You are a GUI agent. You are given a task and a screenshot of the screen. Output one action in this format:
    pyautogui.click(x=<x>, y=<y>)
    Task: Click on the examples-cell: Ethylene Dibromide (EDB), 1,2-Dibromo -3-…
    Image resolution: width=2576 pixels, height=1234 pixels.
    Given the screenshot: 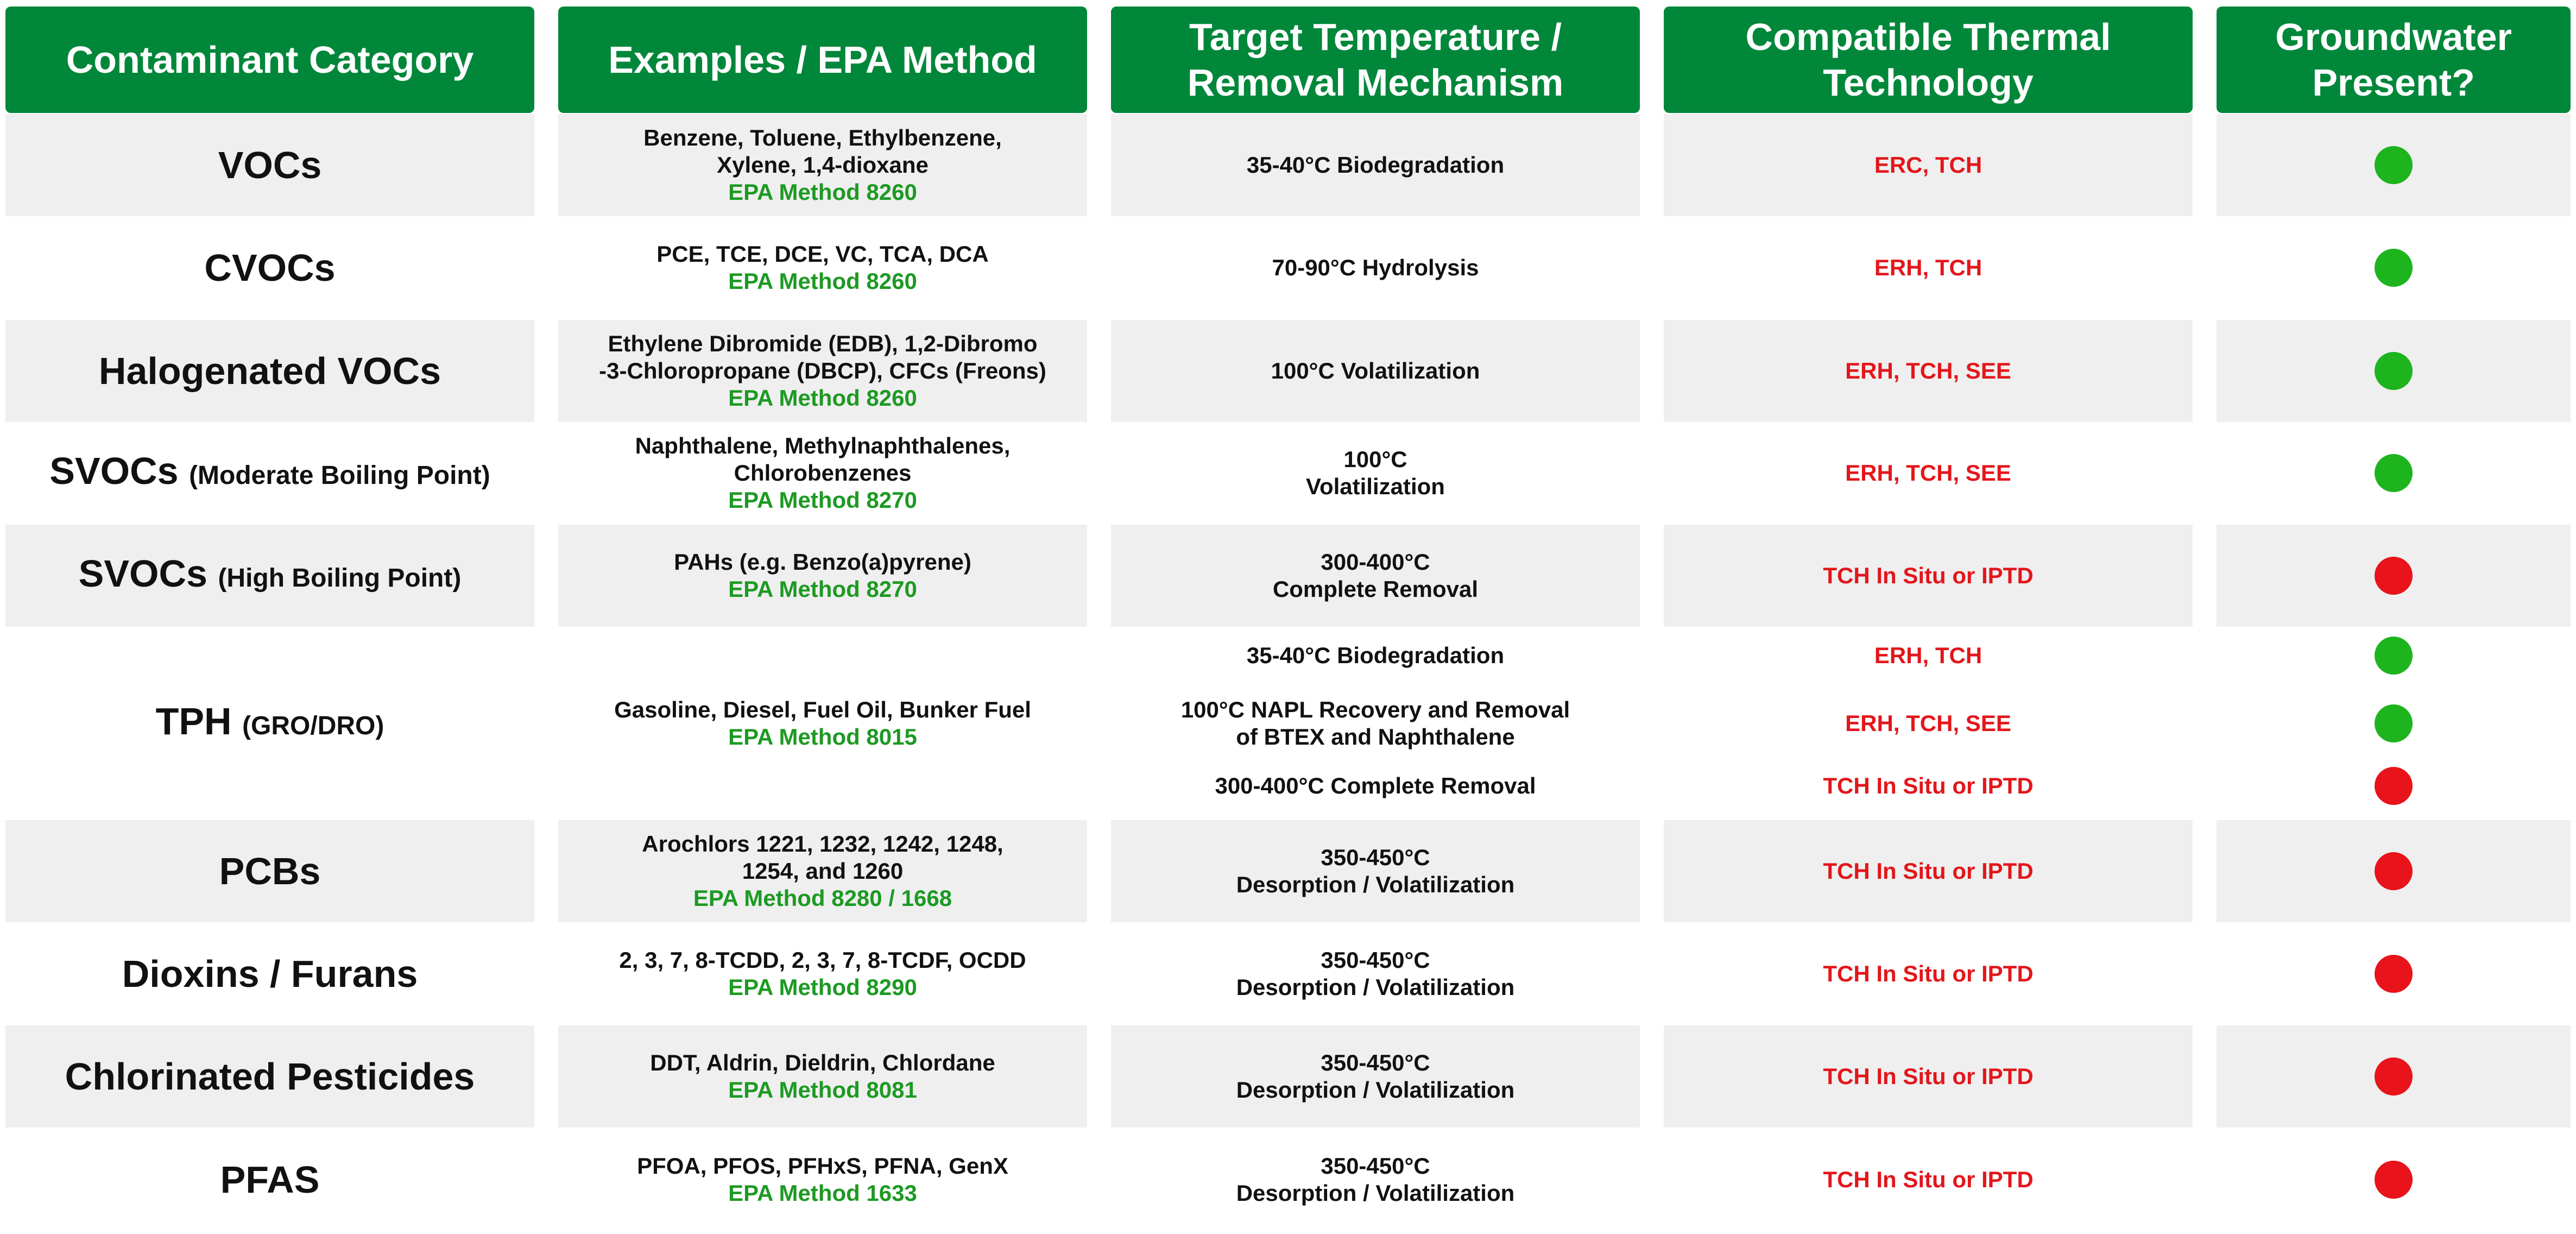 What is the action you would take?
    pyautogui.click(x=822, y=371)
    